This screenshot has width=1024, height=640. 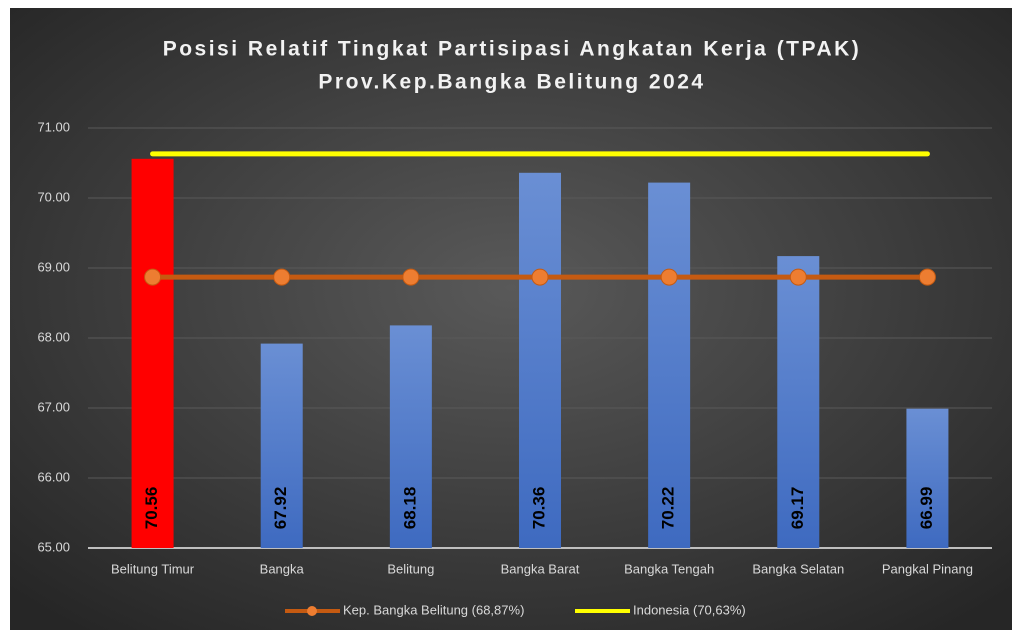 What do you see at coordinates (151, 508) in the screenshot?
I see `data-label: 70.56` at bounding box center [151, 508].